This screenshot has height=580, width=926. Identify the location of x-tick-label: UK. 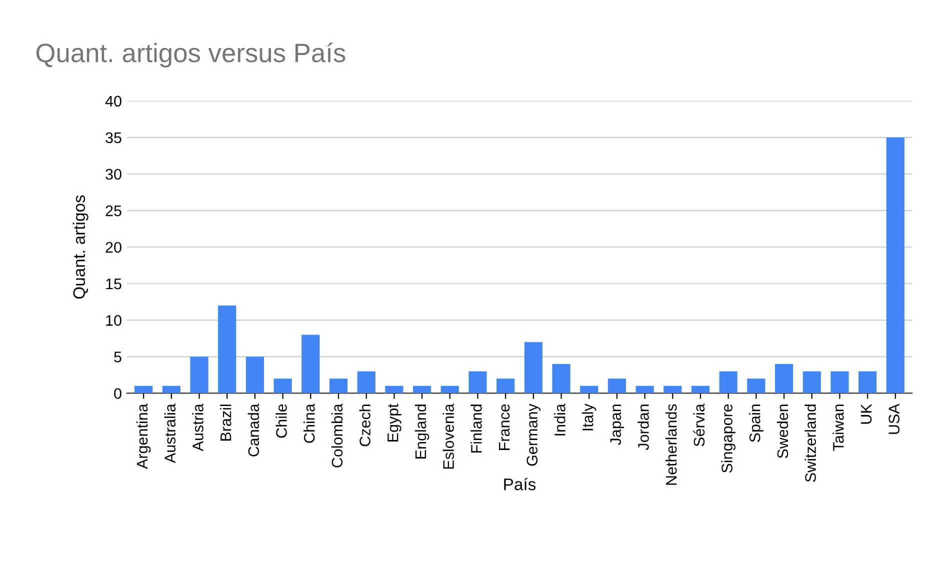
(866, 414).